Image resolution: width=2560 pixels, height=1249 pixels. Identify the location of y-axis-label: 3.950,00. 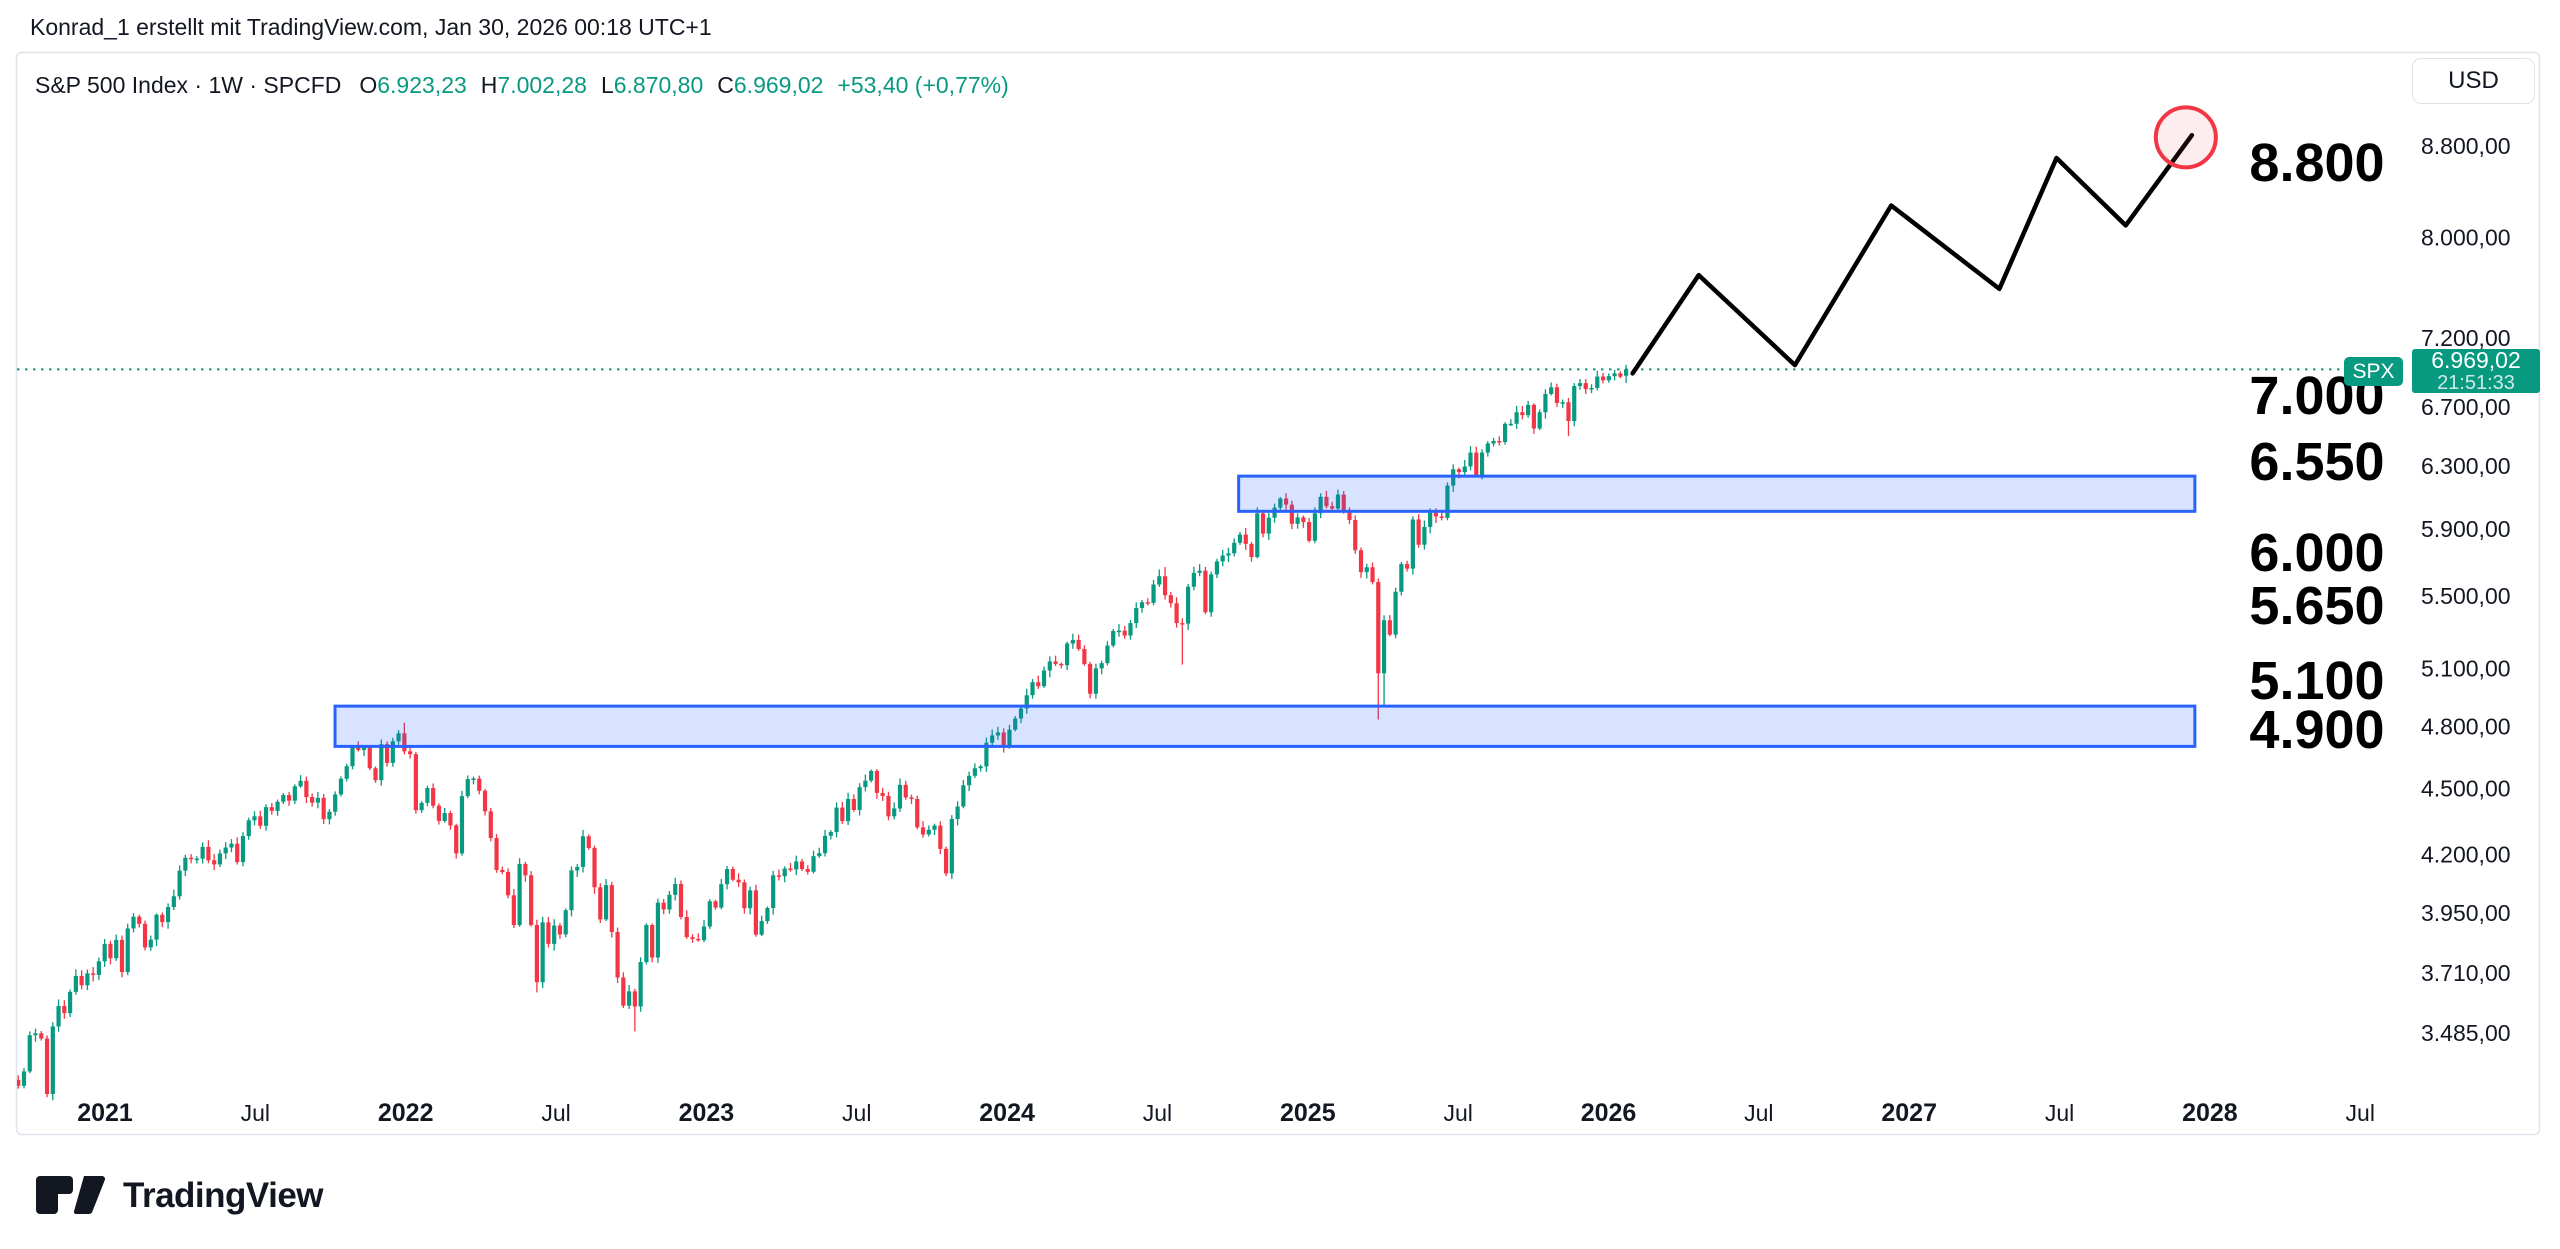
(2466, 913).